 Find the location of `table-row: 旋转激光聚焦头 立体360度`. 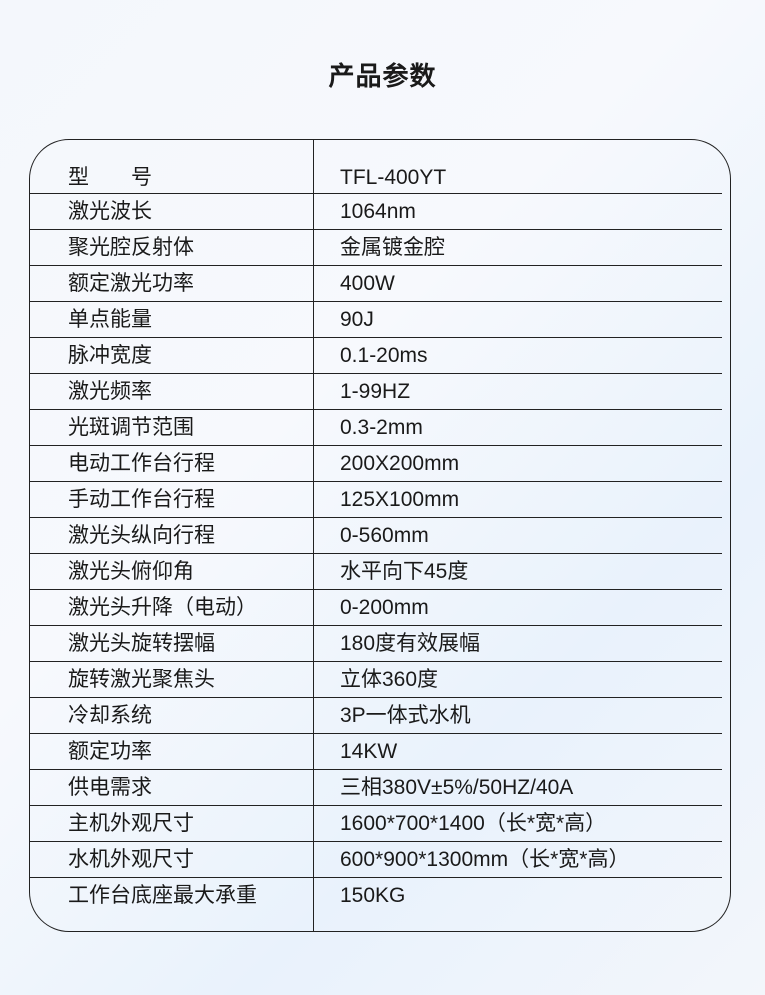

table-row: 旋转激光聚焦头 立体360度 is located at coordinates (376, 680).